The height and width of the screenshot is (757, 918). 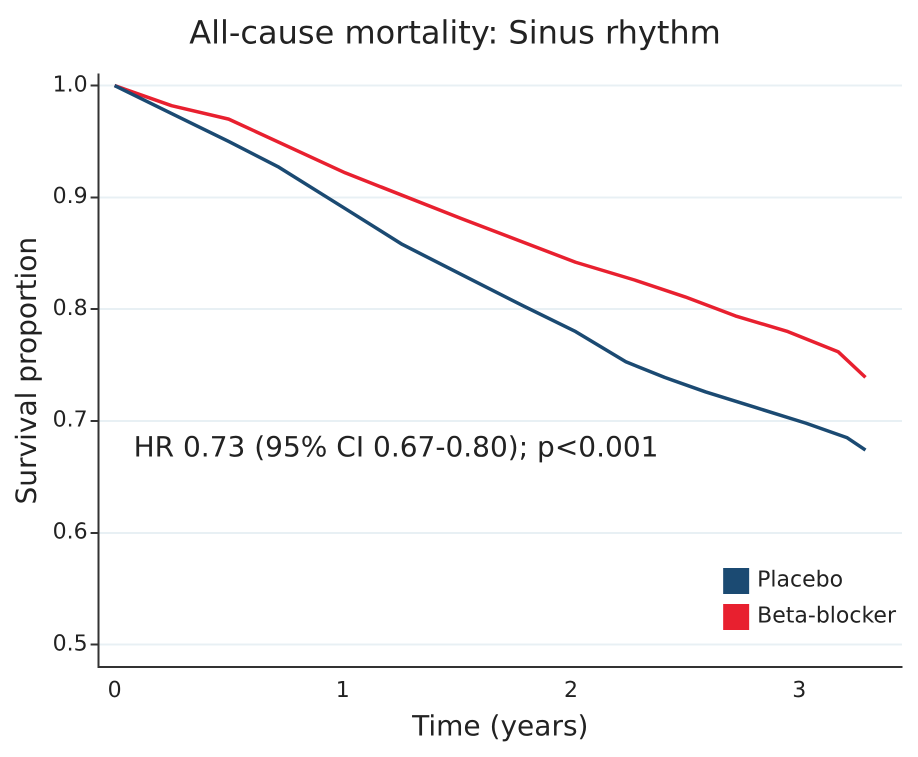 What do you see at coordinates (70, 643) in the screenshot?
I see `y-tick-label: 0.5` at bounding box center [70, 643].